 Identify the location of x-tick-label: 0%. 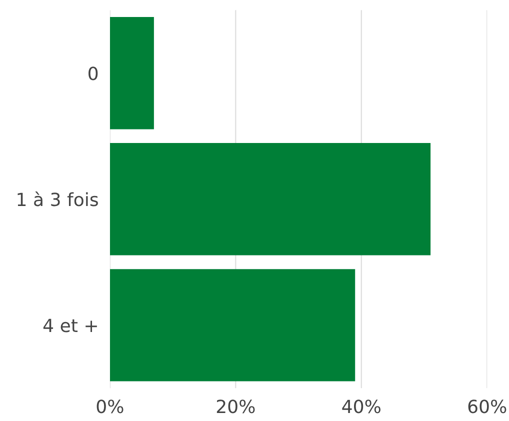
(110, 407).